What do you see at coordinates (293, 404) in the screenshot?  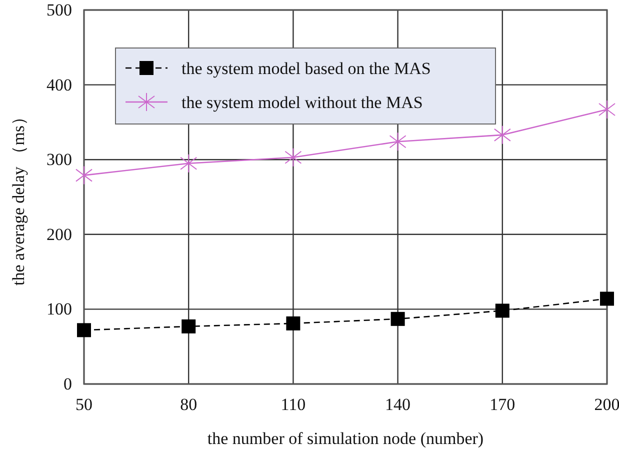 I see `x-tick-label: 110` at bounding box center [293, 404].